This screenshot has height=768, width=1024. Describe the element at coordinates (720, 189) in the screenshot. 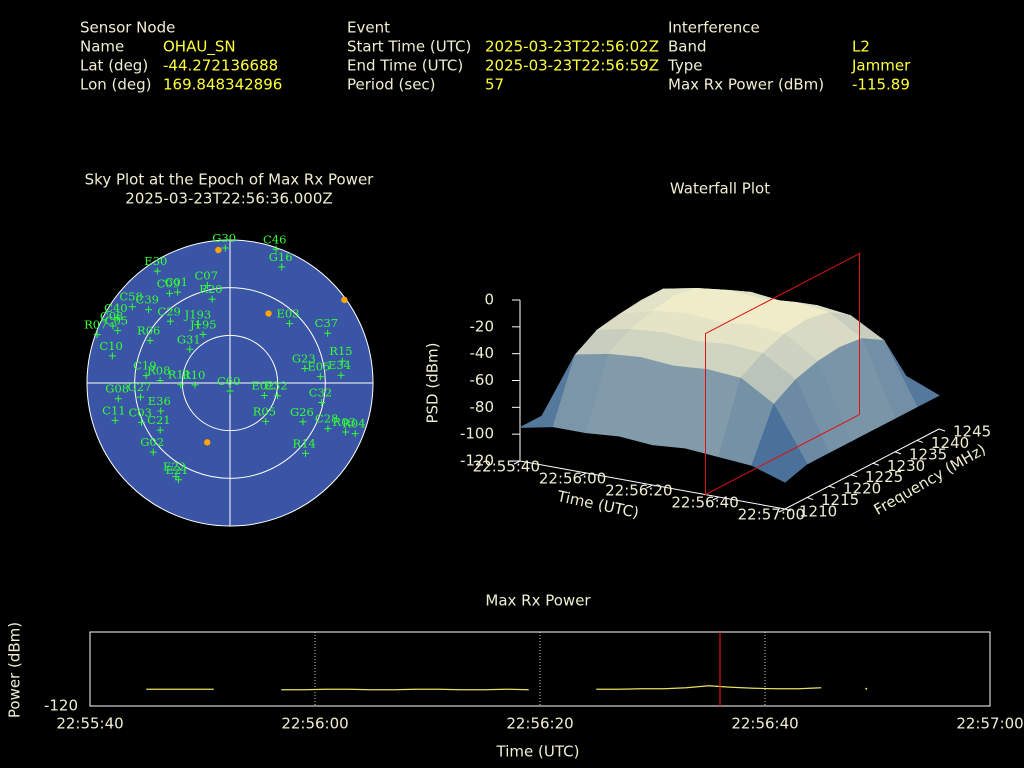

I see `chart-title: Waterfall Plot` at that location.